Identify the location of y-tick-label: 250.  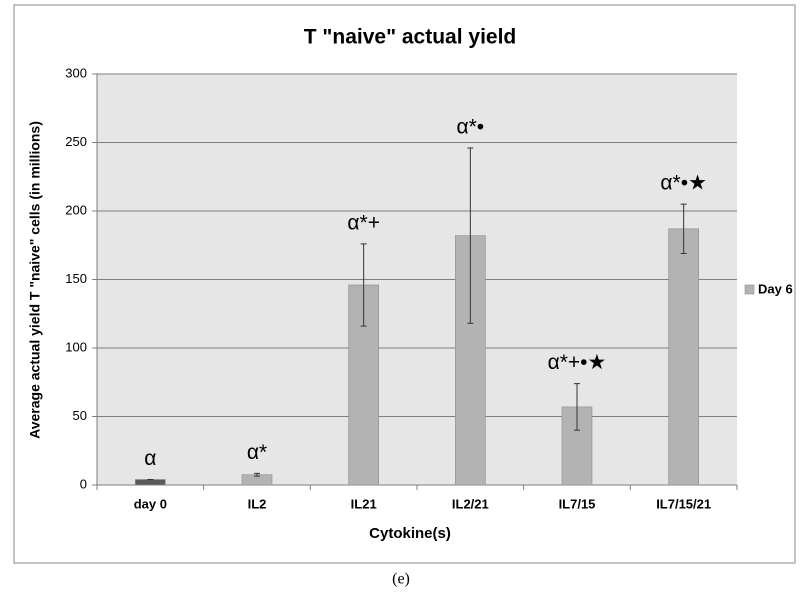
(76, 141).